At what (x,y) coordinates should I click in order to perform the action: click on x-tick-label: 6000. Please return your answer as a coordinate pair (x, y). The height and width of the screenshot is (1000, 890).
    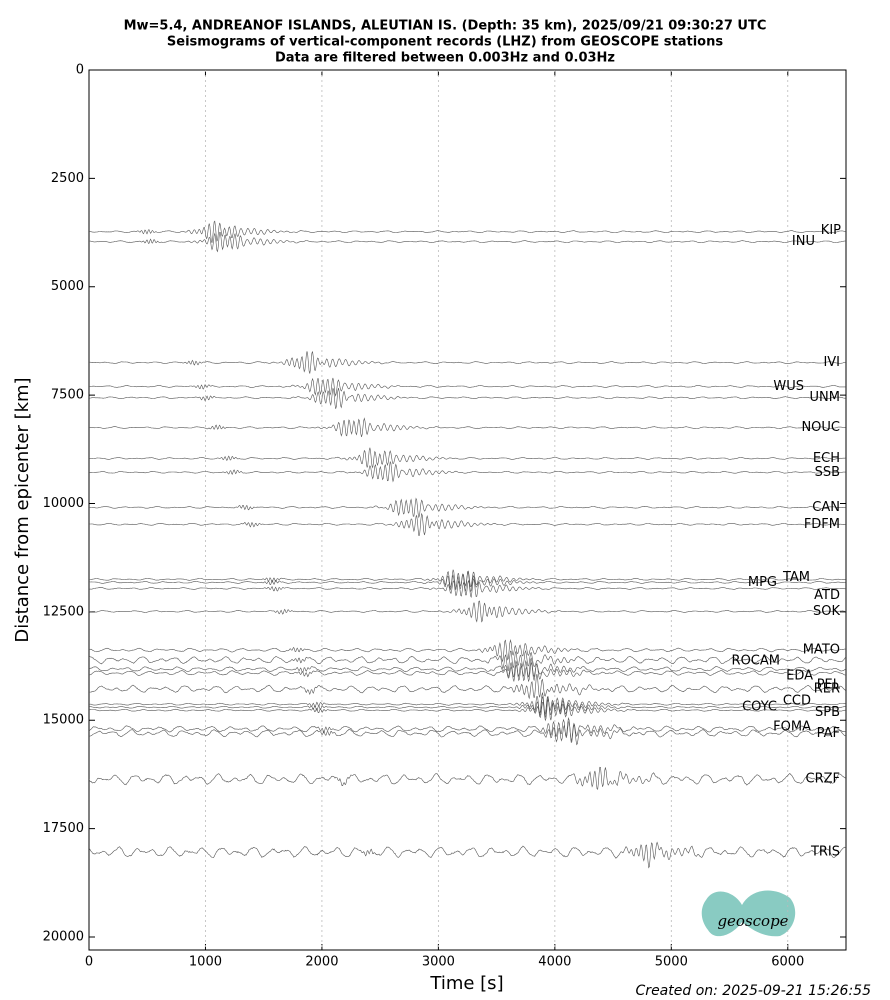
    Looking at the image, I should click on (787, 962).